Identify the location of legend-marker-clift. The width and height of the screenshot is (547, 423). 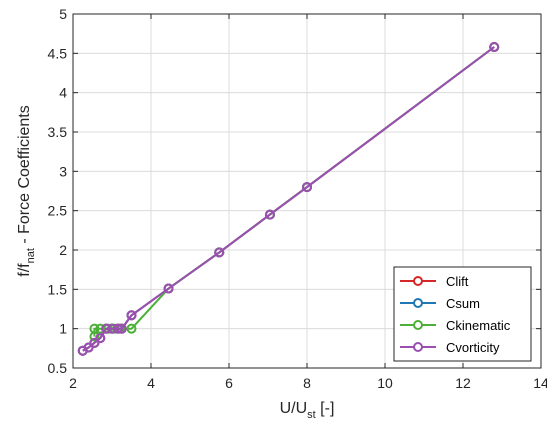
(418, 281).